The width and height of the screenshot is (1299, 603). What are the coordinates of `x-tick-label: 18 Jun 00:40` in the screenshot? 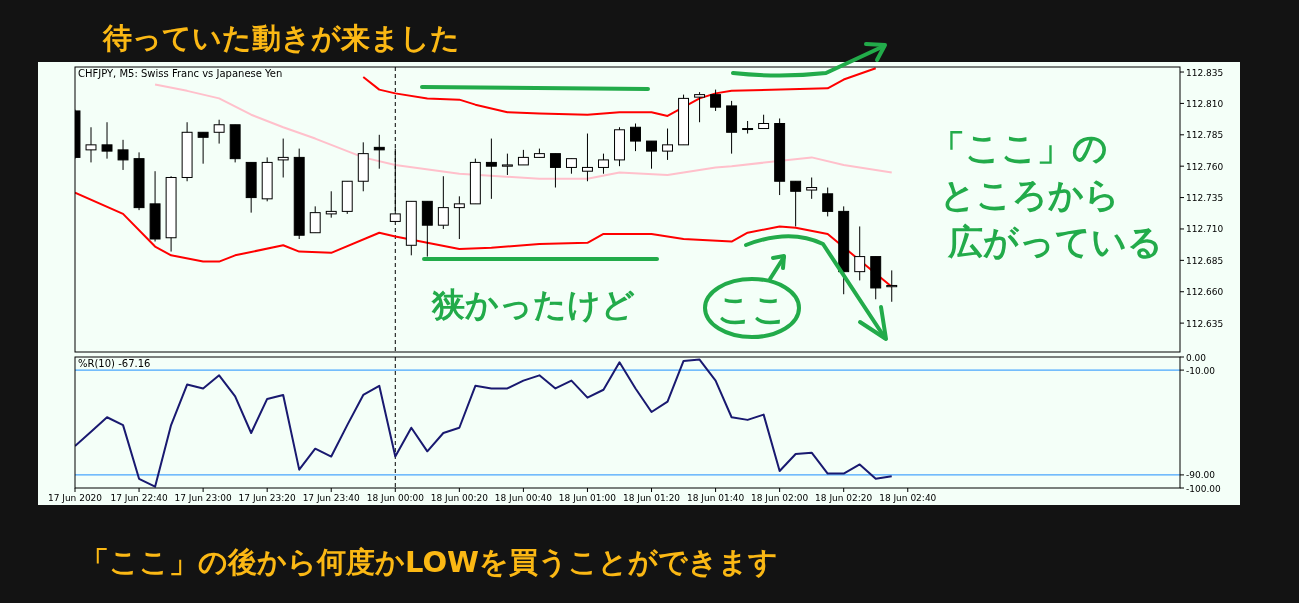 It's located at (523, 498).